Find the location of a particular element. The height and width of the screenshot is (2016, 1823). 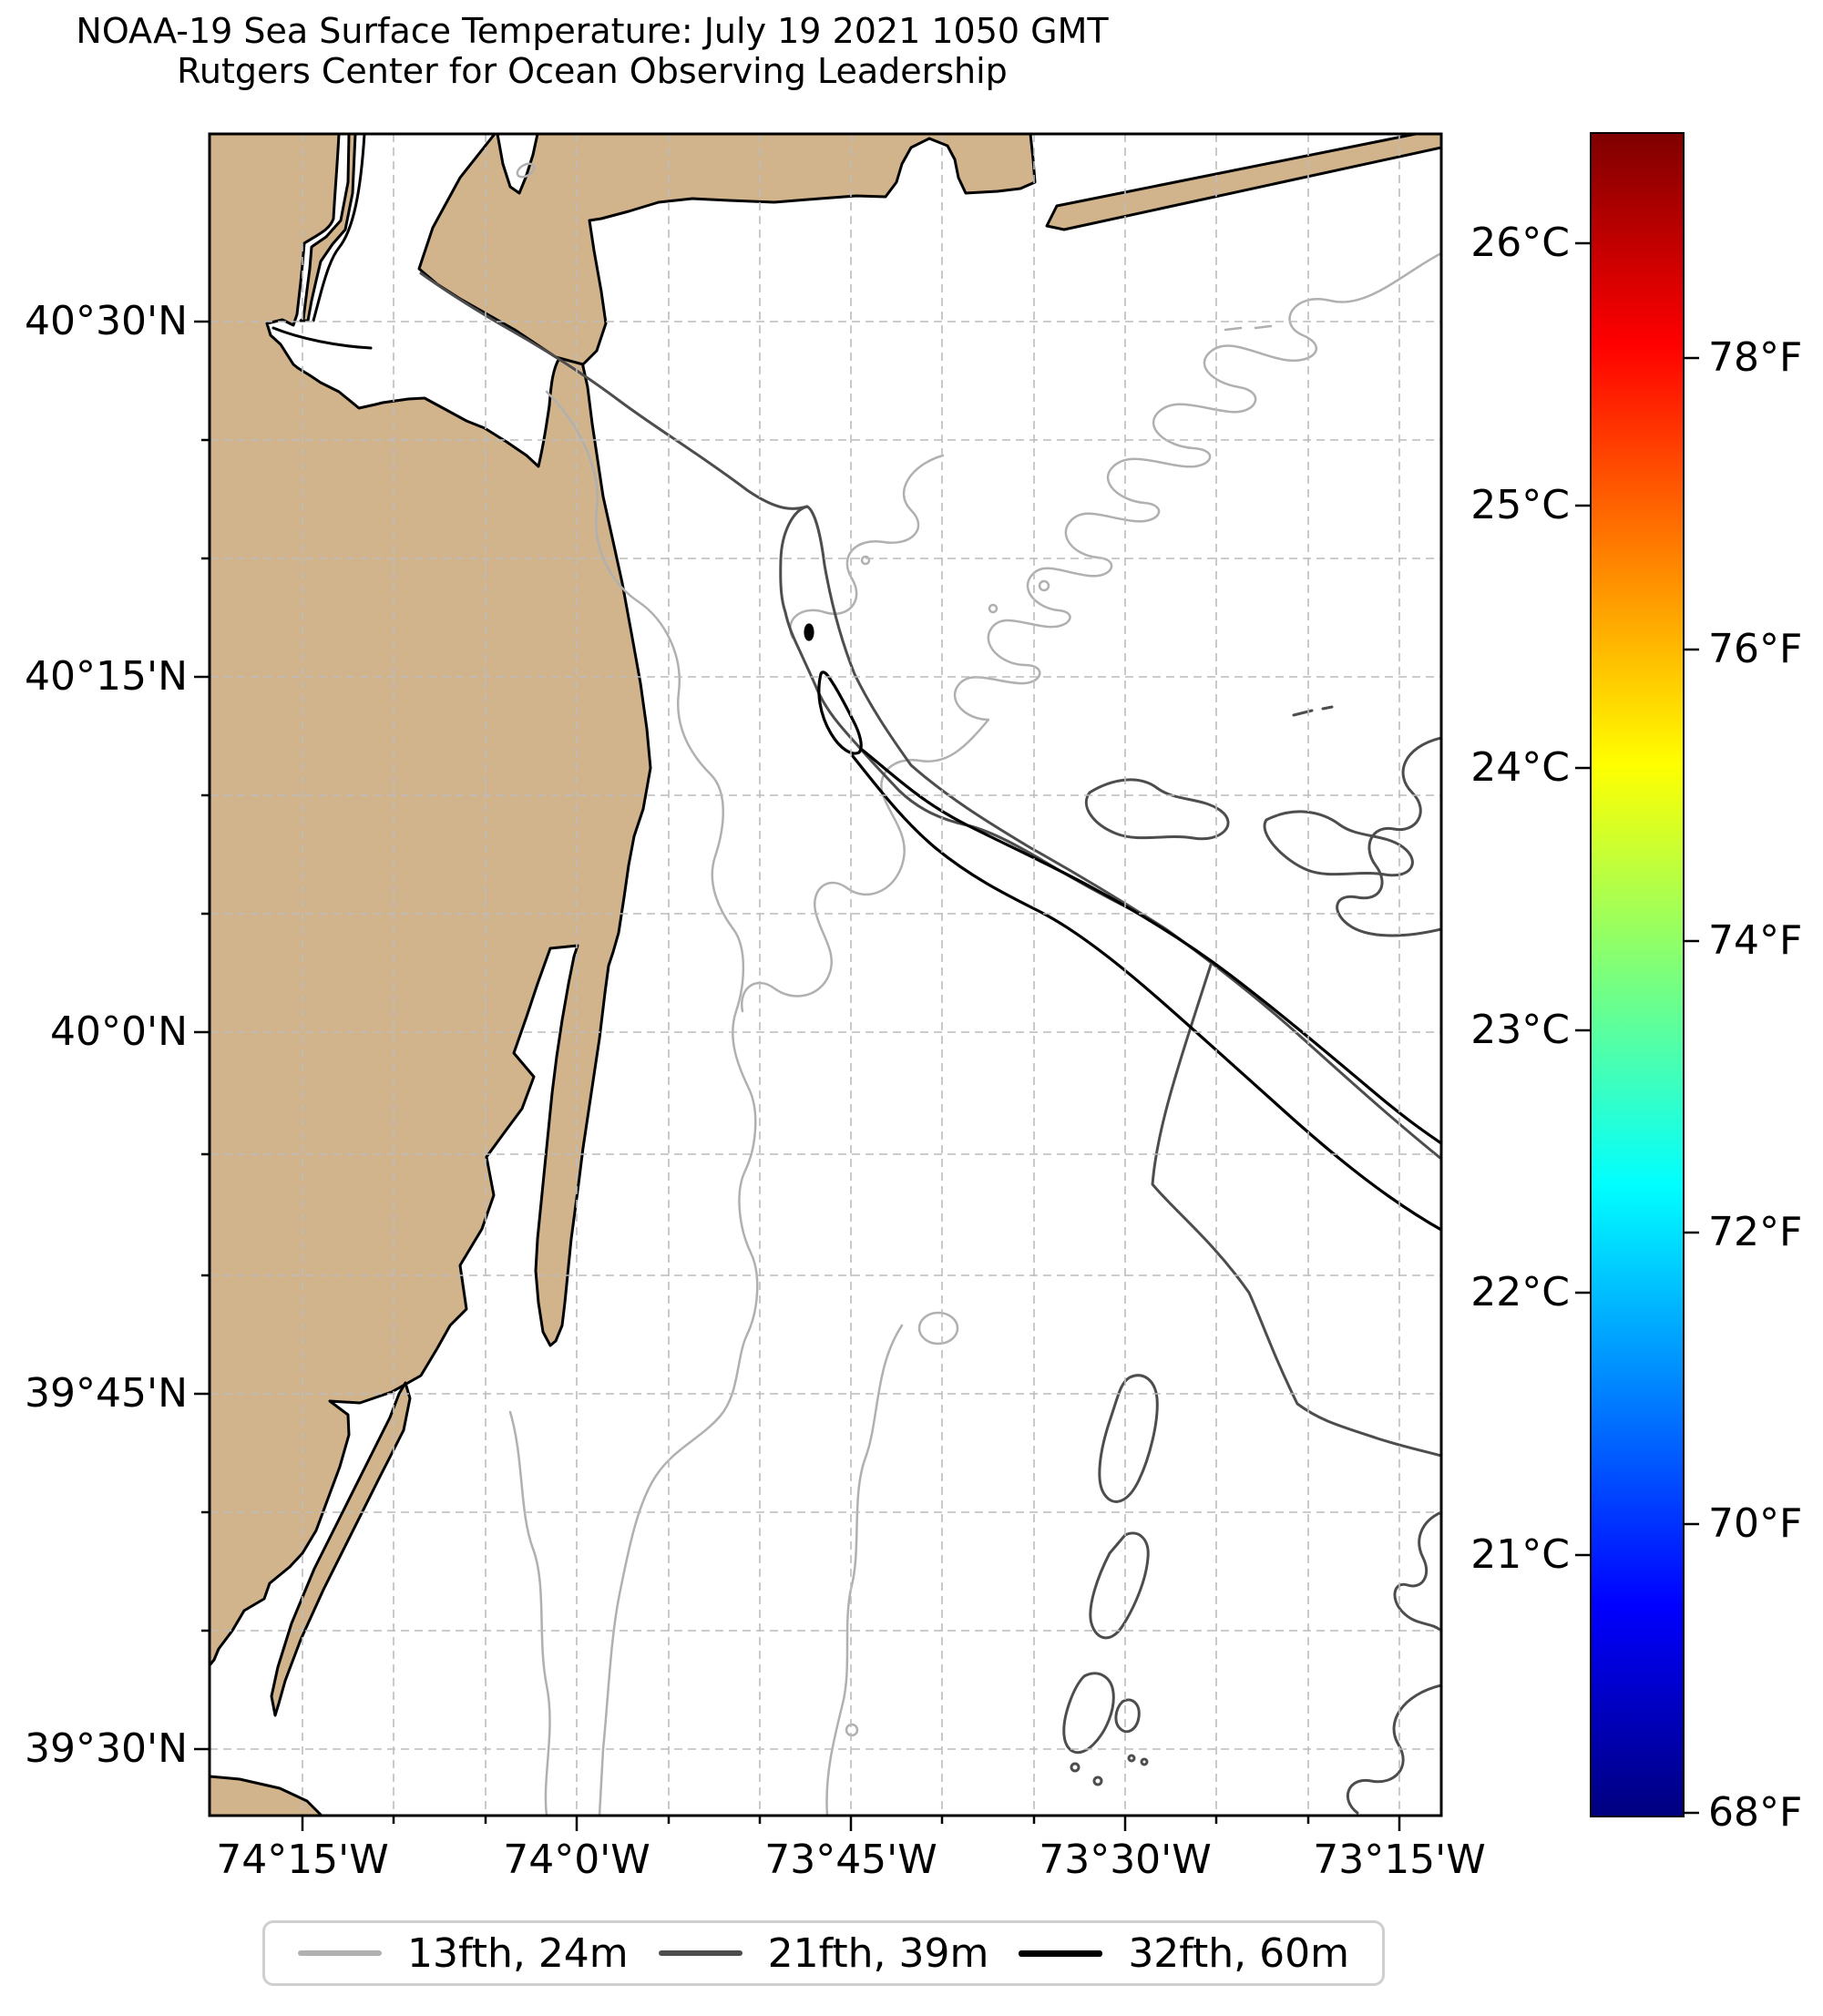

legend-entry-21fth: 21fth, 39m is located at coordinates (823, 1953).